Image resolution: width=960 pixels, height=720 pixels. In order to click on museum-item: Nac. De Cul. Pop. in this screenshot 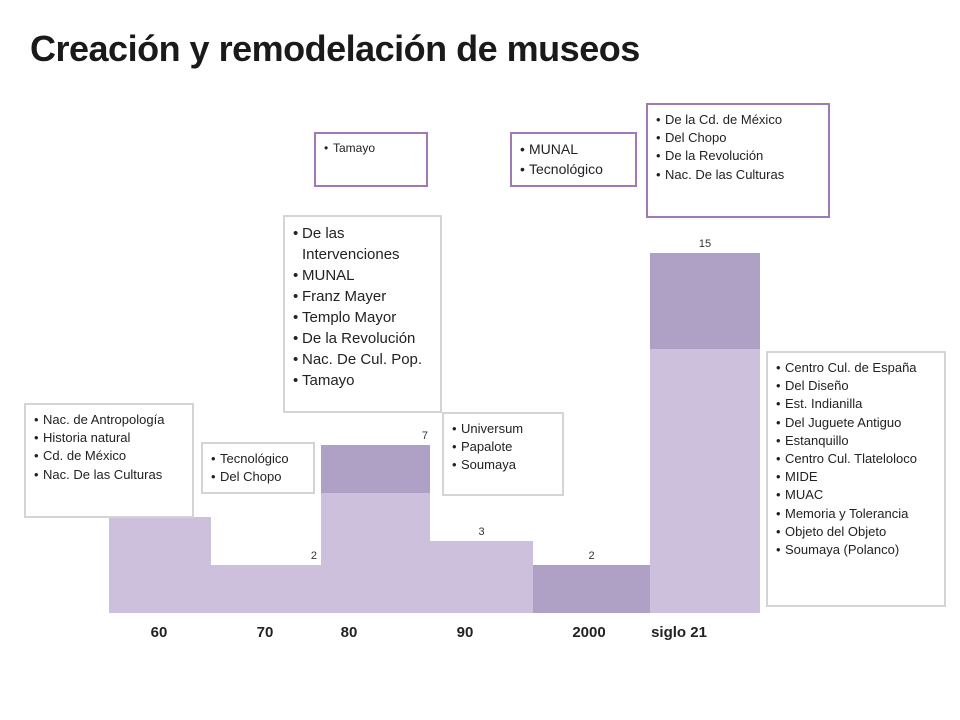, I will do `click(362, 359)`.